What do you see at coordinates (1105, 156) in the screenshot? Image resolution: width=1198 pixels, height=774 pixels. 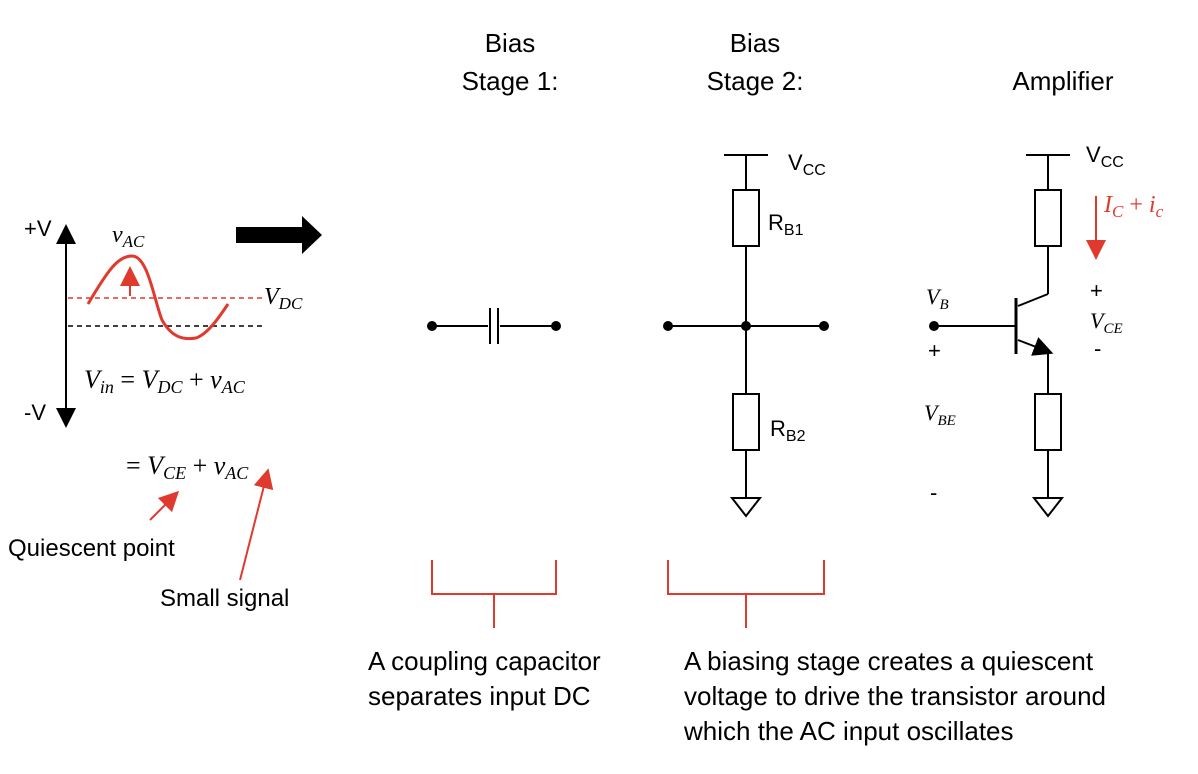 I see `vcc-label-amplifier: VCC` at bounding box center [1105, 156].